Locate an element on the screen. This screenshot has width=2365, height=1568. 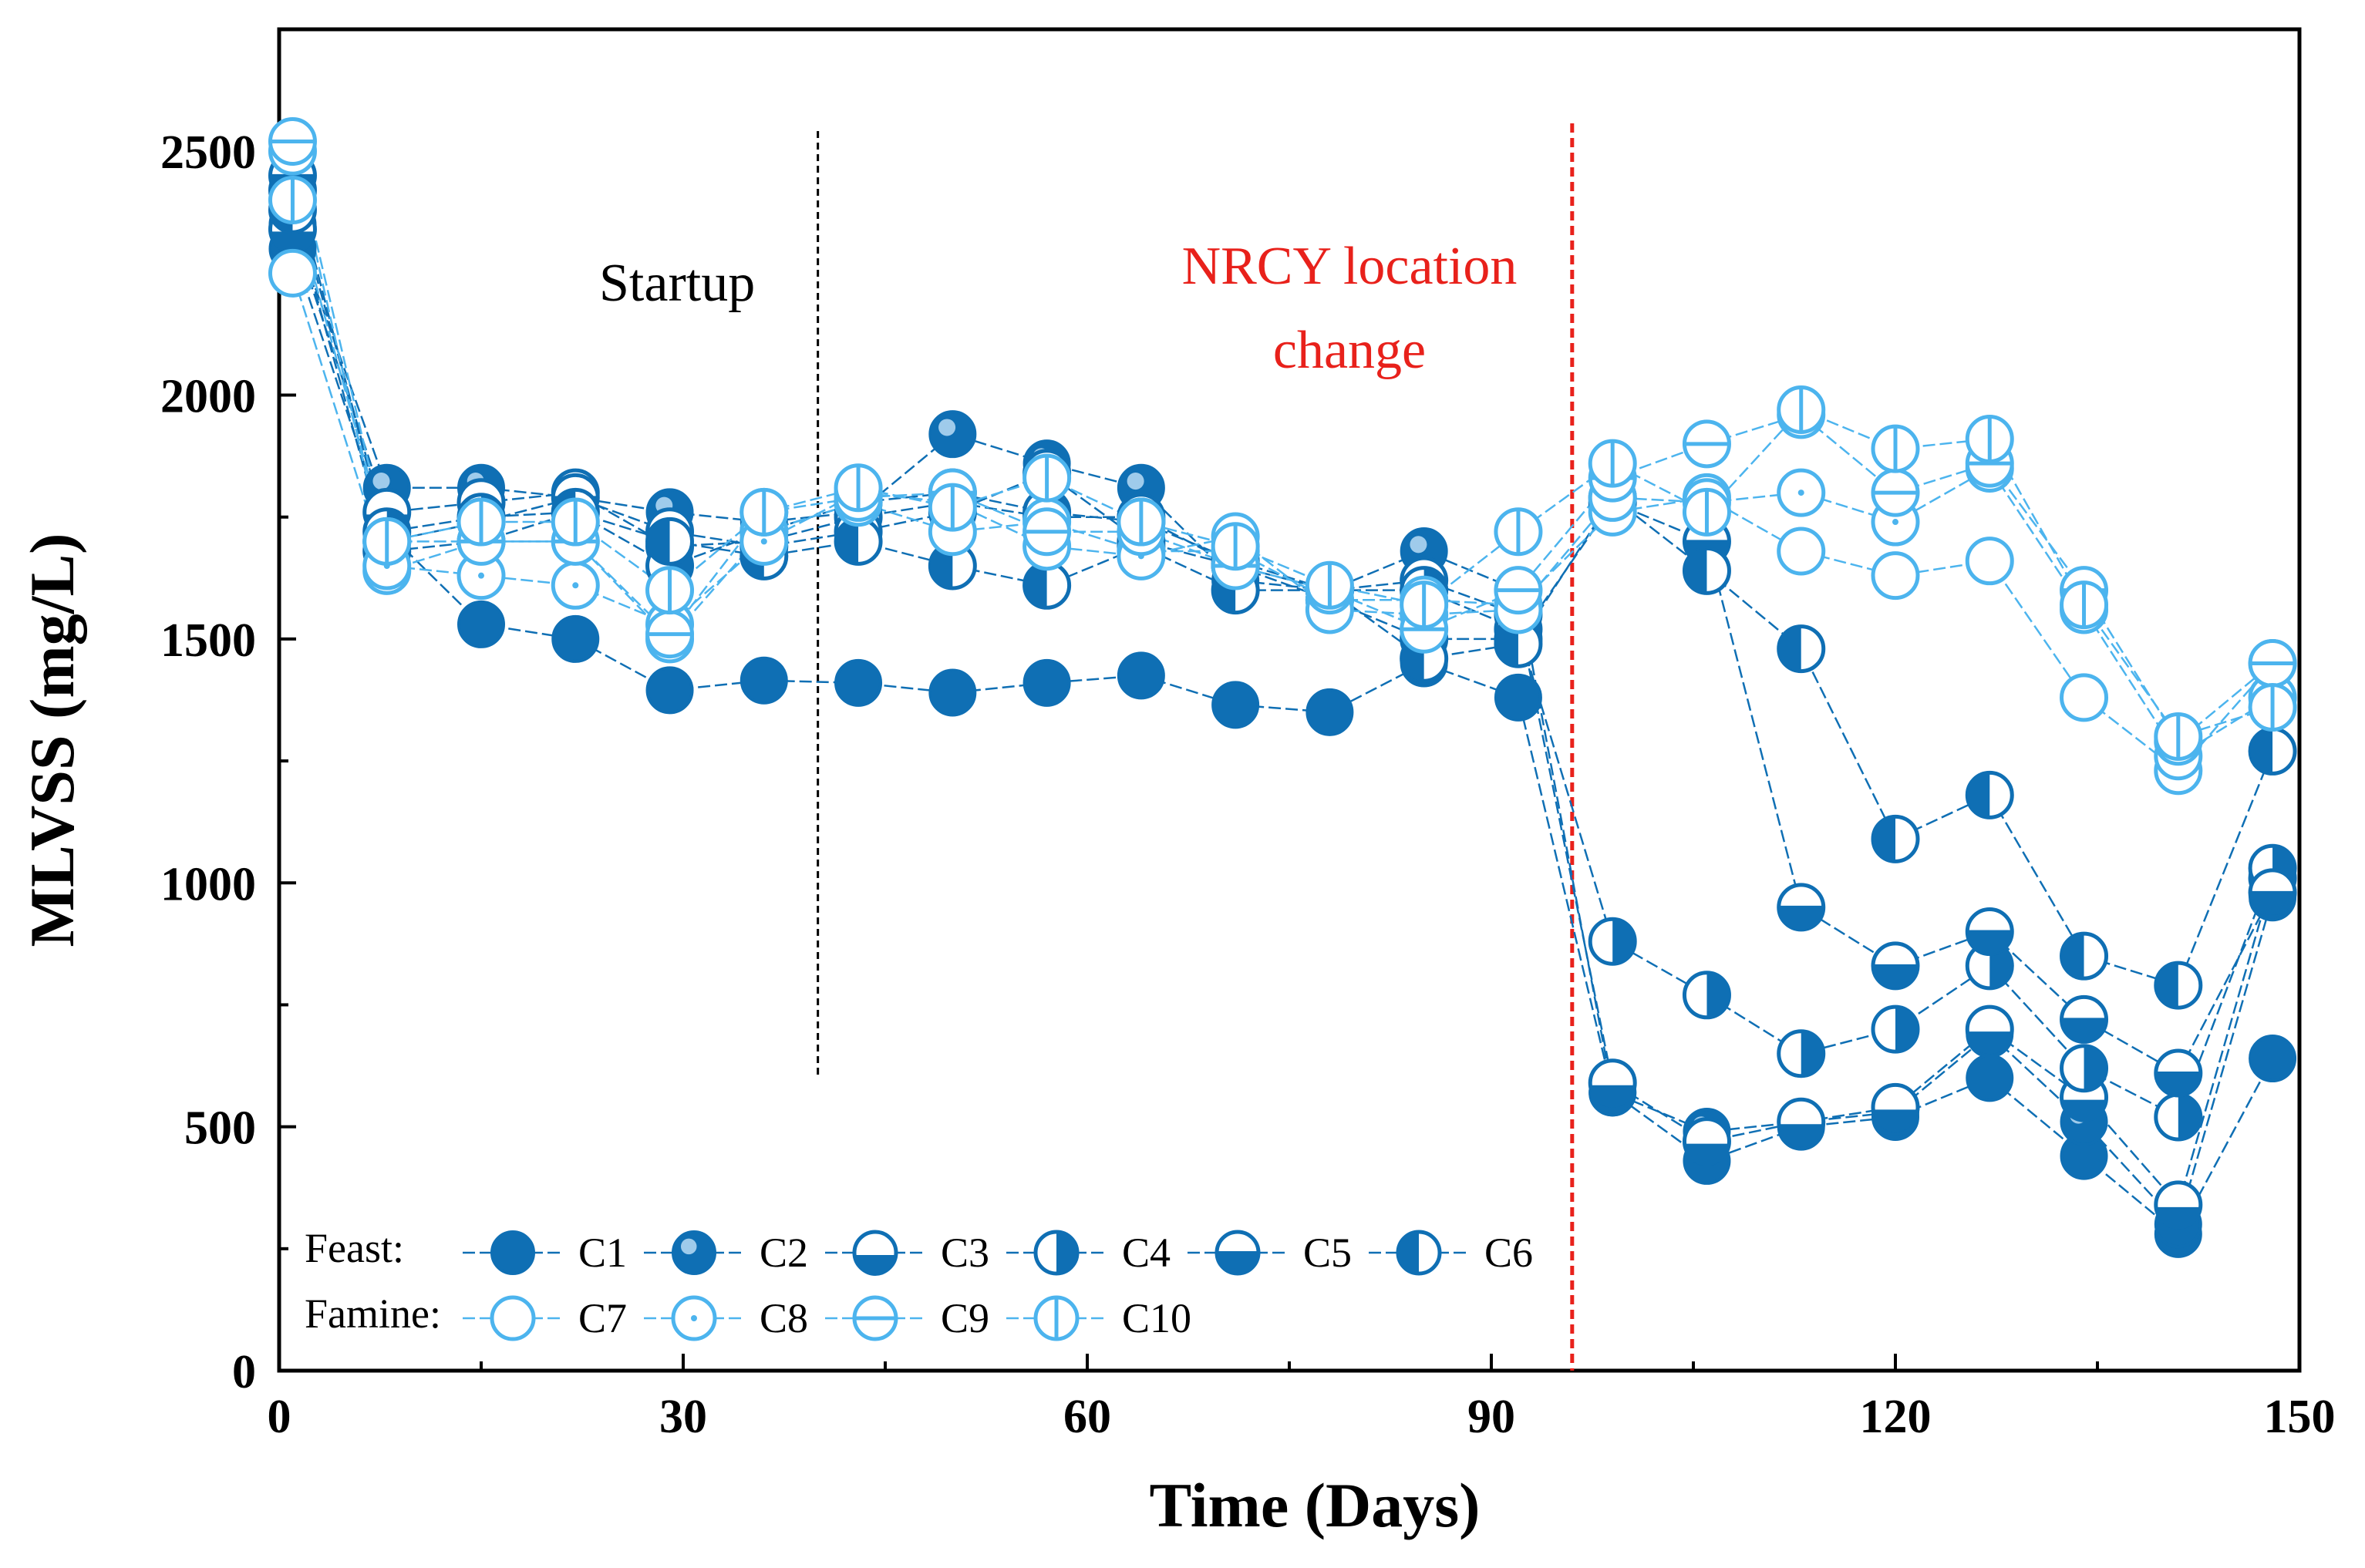
x-axis-title: Time (Days) is located at coordinates (1315, 1505).